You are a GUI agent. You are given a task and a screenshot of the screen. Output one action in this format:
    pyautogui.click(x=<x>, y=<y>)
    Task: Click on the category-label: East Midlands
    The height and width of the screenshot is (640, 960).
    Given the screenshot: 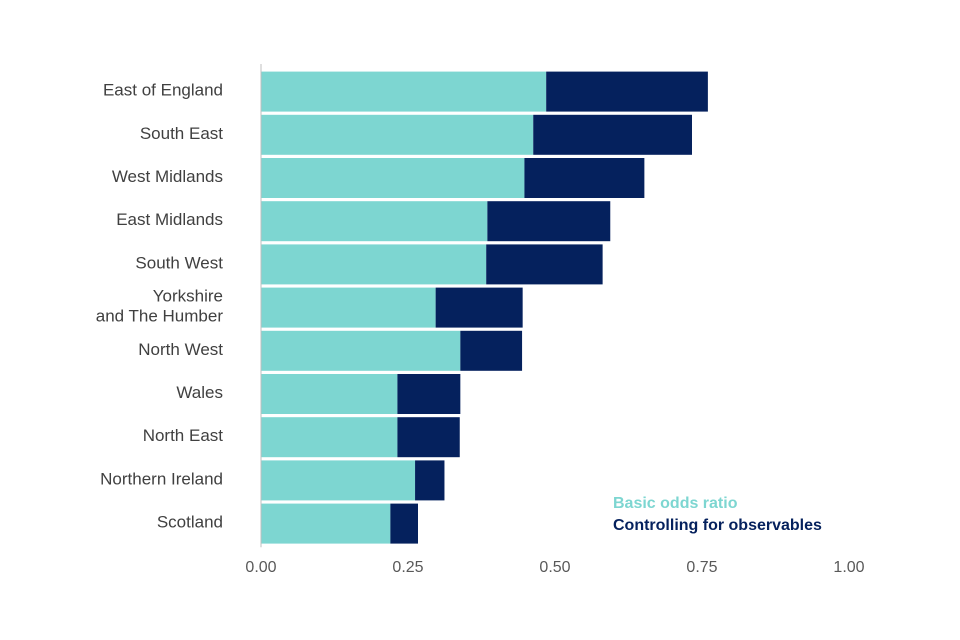 What is the action you would take?
    pyautogui.click(x=169, y=220)
    